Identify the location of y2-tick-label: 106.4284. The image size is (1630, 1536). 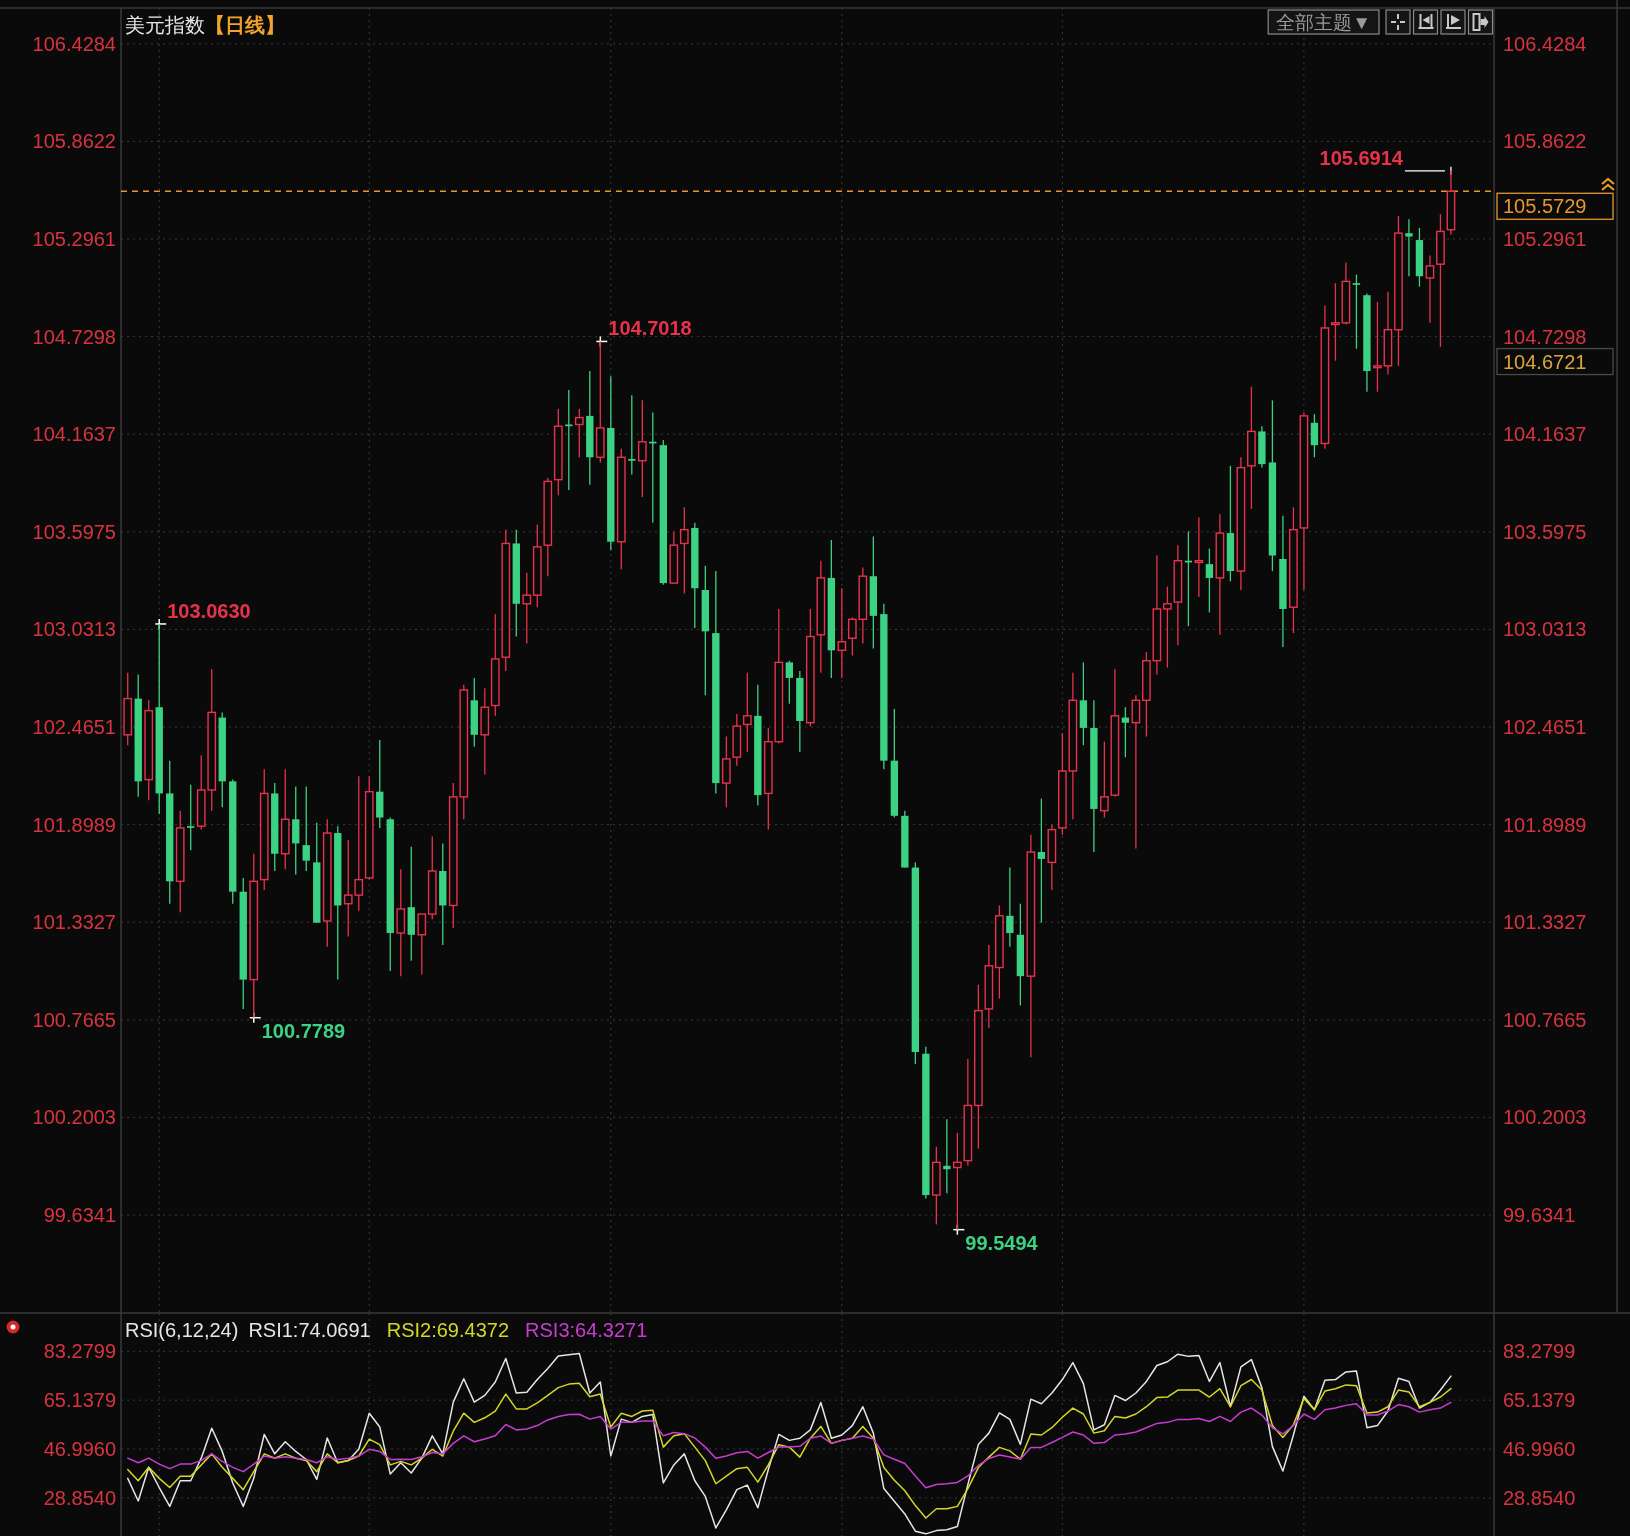
(1545, 43).